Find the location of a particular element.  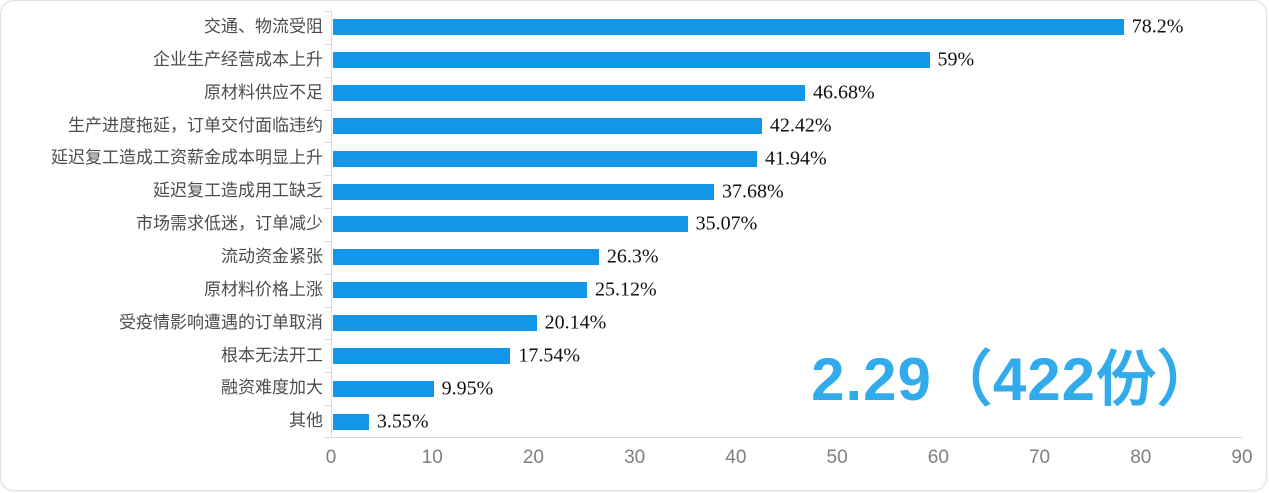

bar-track: 41.94% is located at coordinates (787, 158).